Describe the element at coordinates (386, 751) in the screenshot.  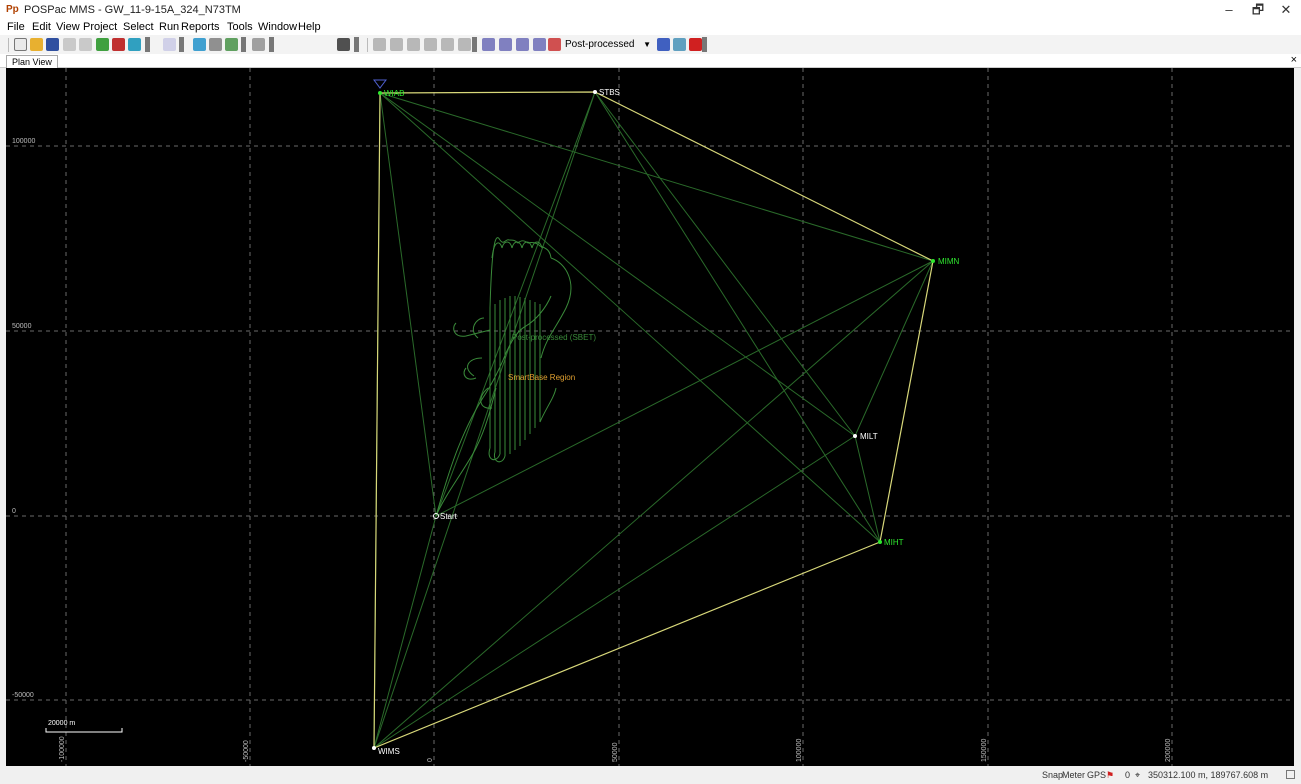
I see `station-wims: WIMS` at that location.